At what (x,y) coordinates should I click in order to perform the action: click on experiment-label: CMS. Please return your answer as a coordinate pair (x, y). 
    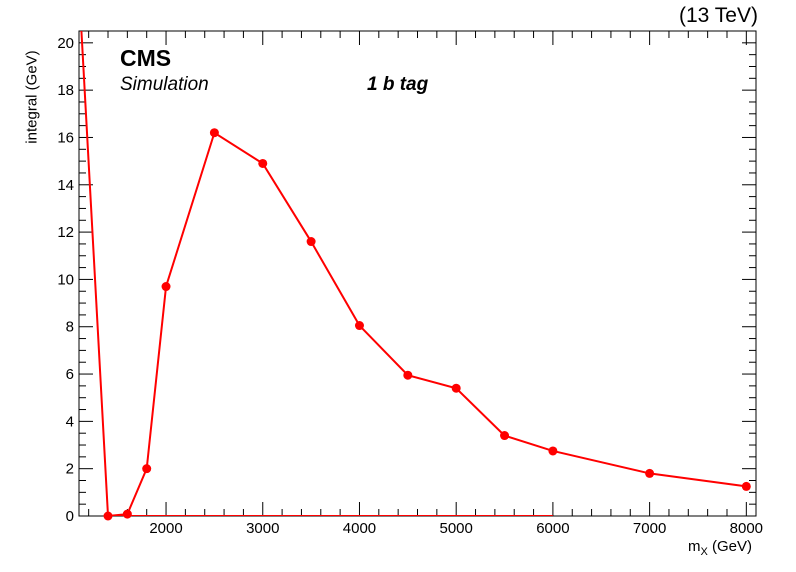
    Looking at the image, I should click on (146, 58).